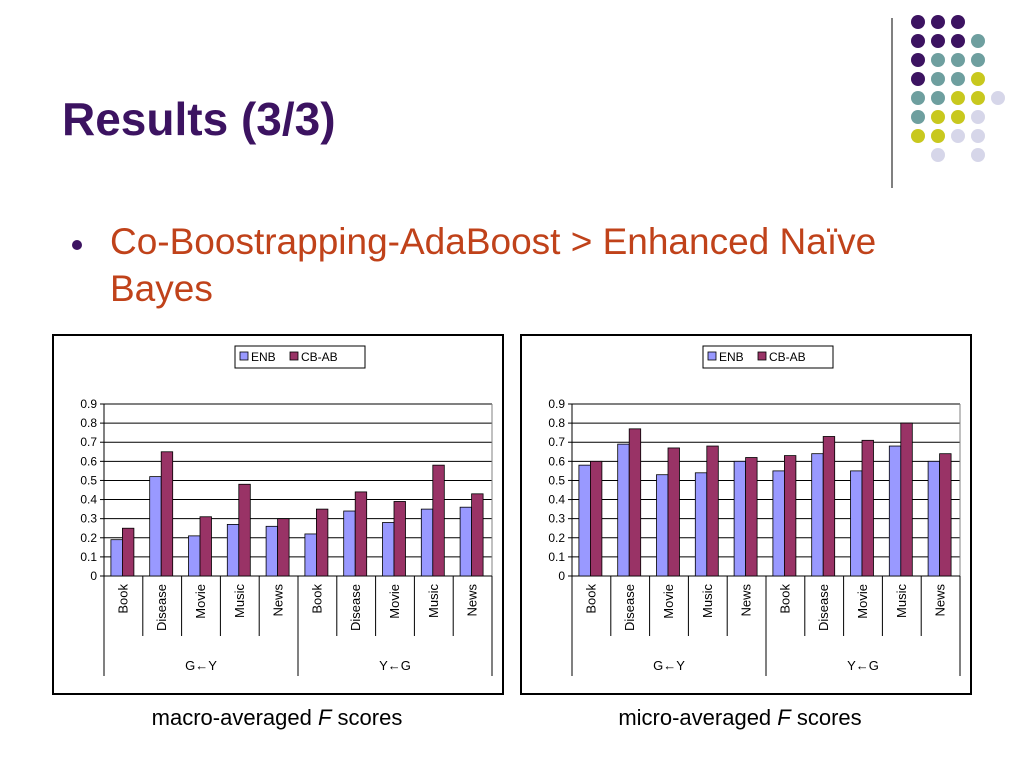 The image size is (1024, 768). What do you see at coordinates (787, 357) in the screenshot?
I see `legend-label: CB-AB` at bounding box center [787, 357].